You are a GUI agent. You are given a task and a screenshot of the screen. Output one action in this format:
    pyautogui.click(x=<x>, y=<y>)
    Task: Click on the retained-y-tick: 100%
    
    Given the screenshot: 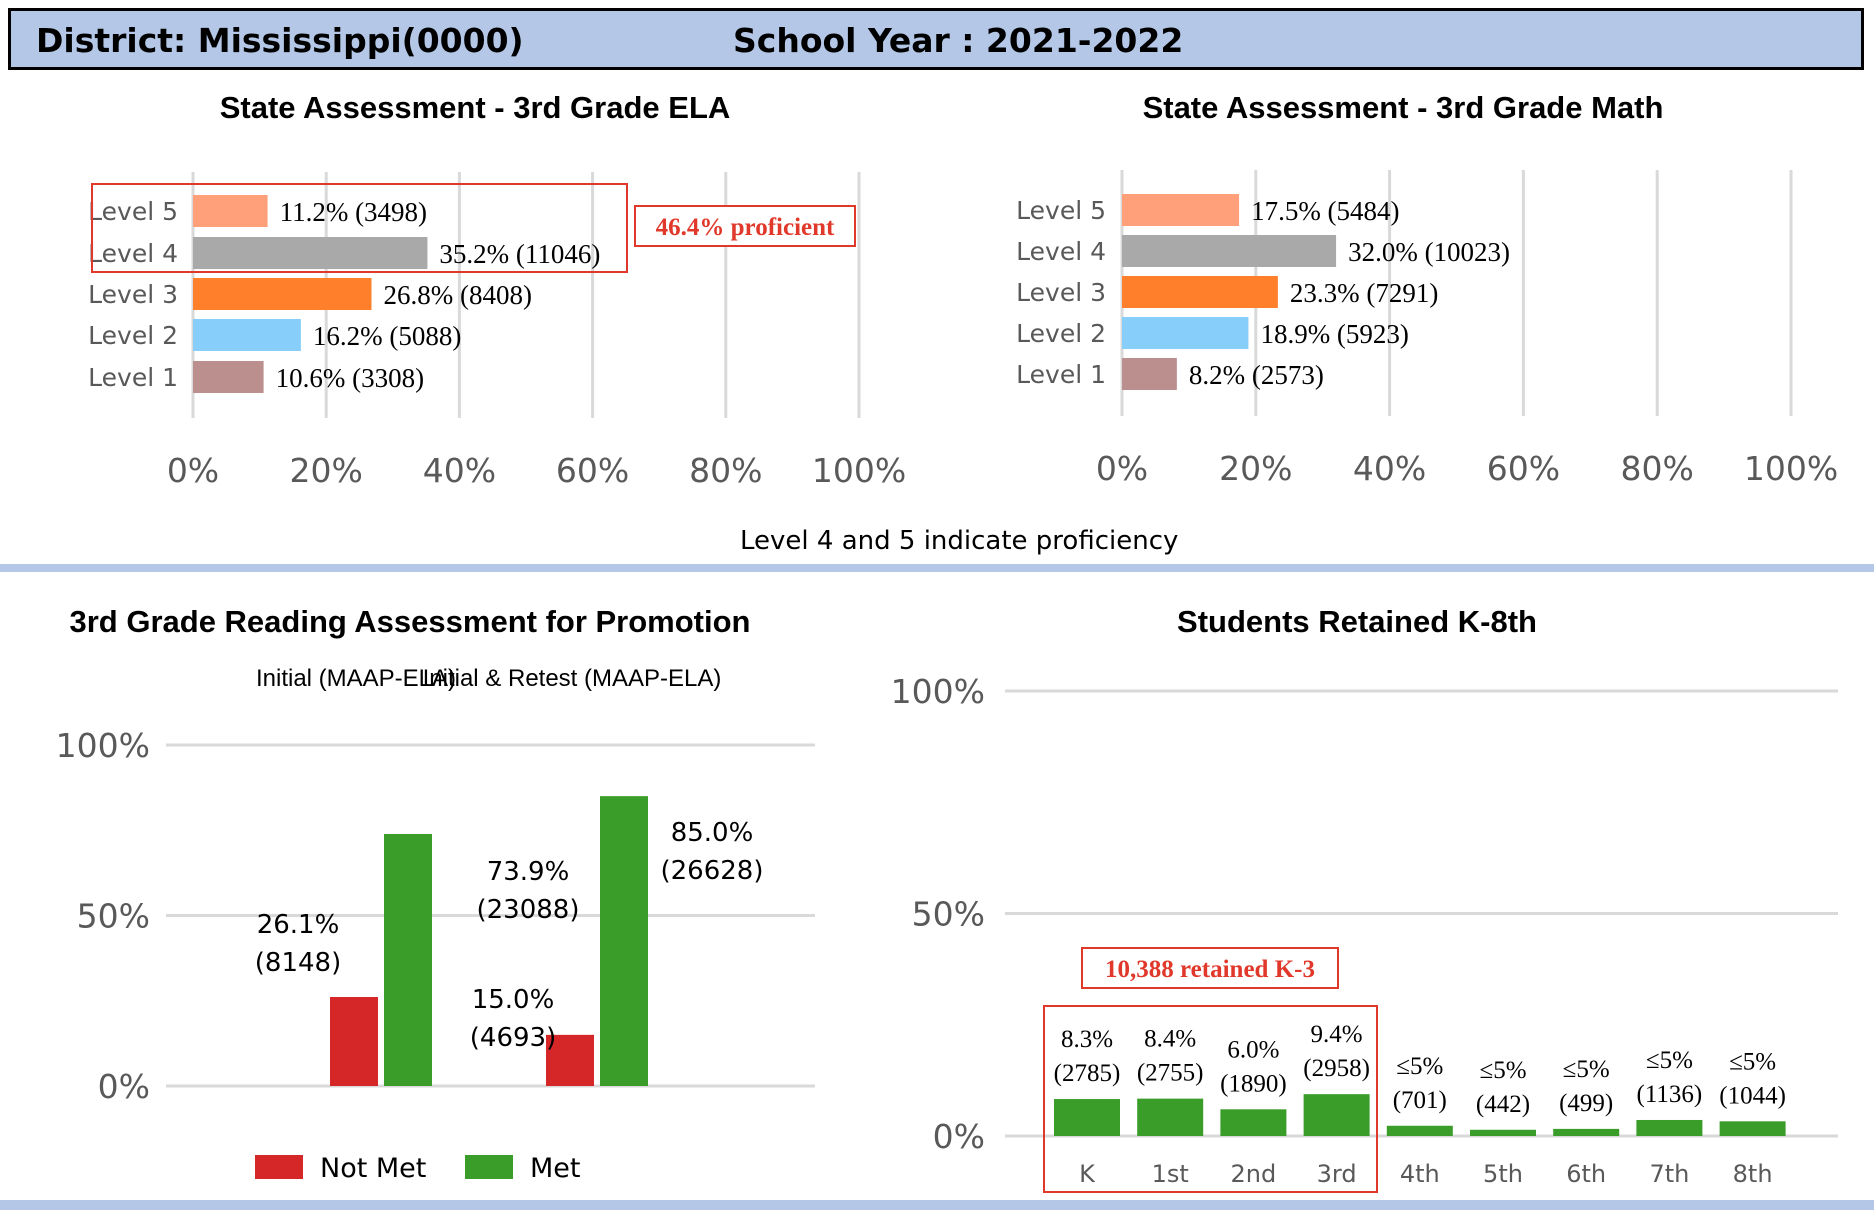 What is the action you would take?
    pyautogui.click(x=938, y=691)
    